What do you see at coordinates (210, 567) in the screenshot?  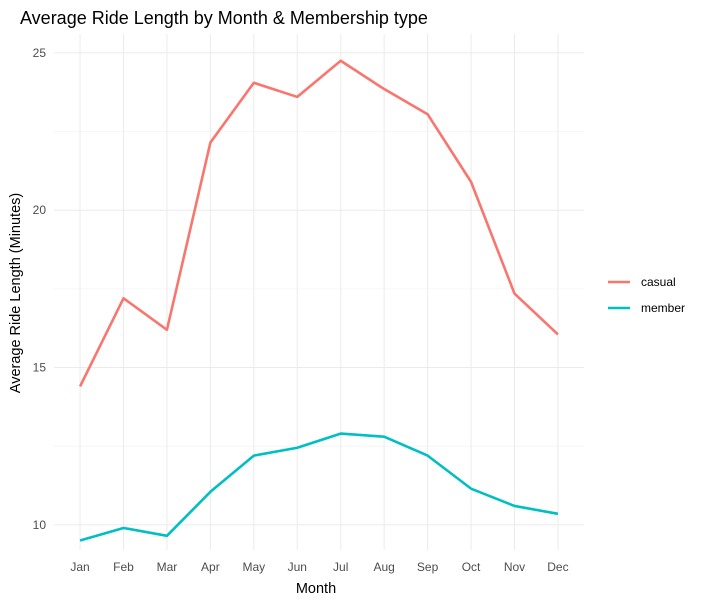 I see `x-tick-label: Apr` at bounding box center [210, 567].